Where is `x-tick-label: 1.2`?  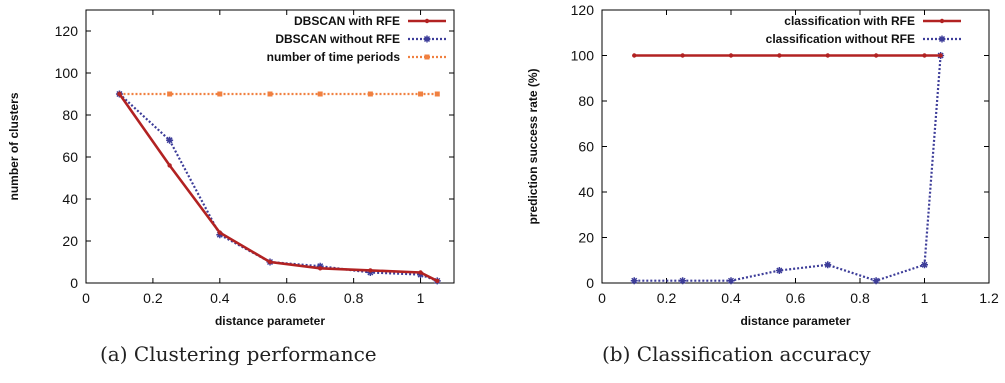
x-tick-label: 1.2 is located at coordinates (989, 298).